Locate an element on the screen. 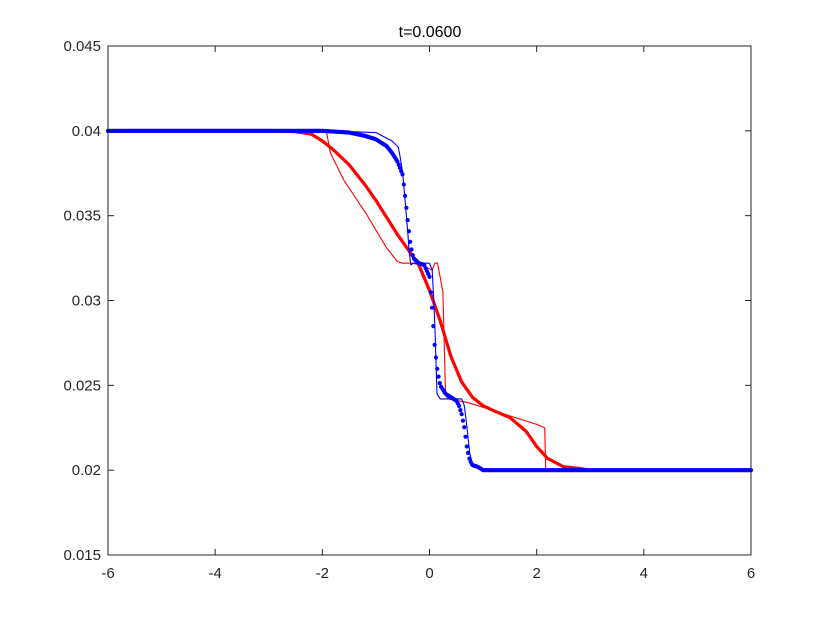 This screenshot has width=830, height=623. y-tick-label-2: 0.025 is located at coordinates (82, 385).